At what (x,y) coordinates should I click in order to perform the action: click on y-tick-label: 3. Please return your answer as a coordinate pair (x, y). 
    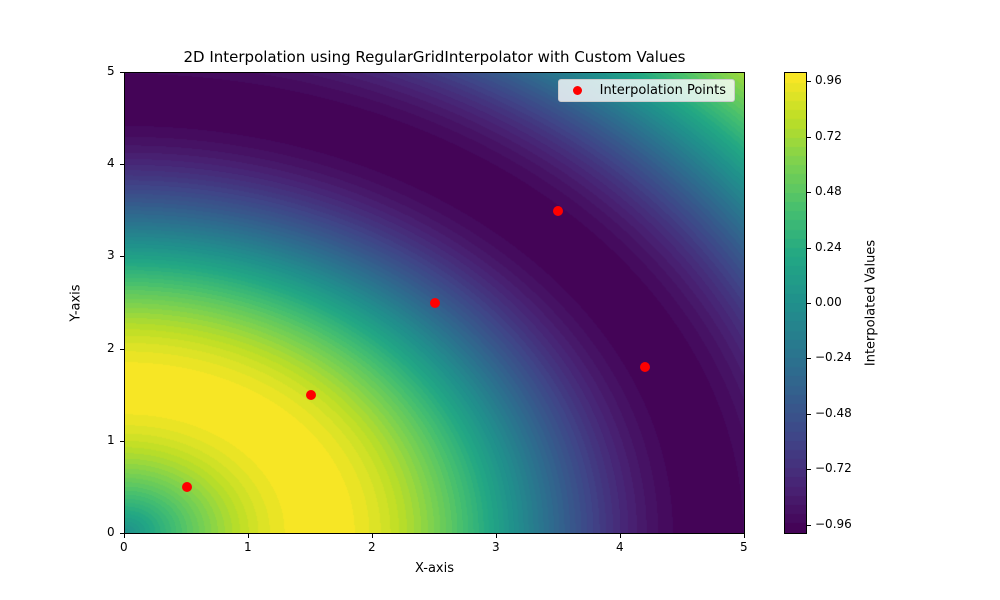
    Looking at the image, I should click on (111, 255).